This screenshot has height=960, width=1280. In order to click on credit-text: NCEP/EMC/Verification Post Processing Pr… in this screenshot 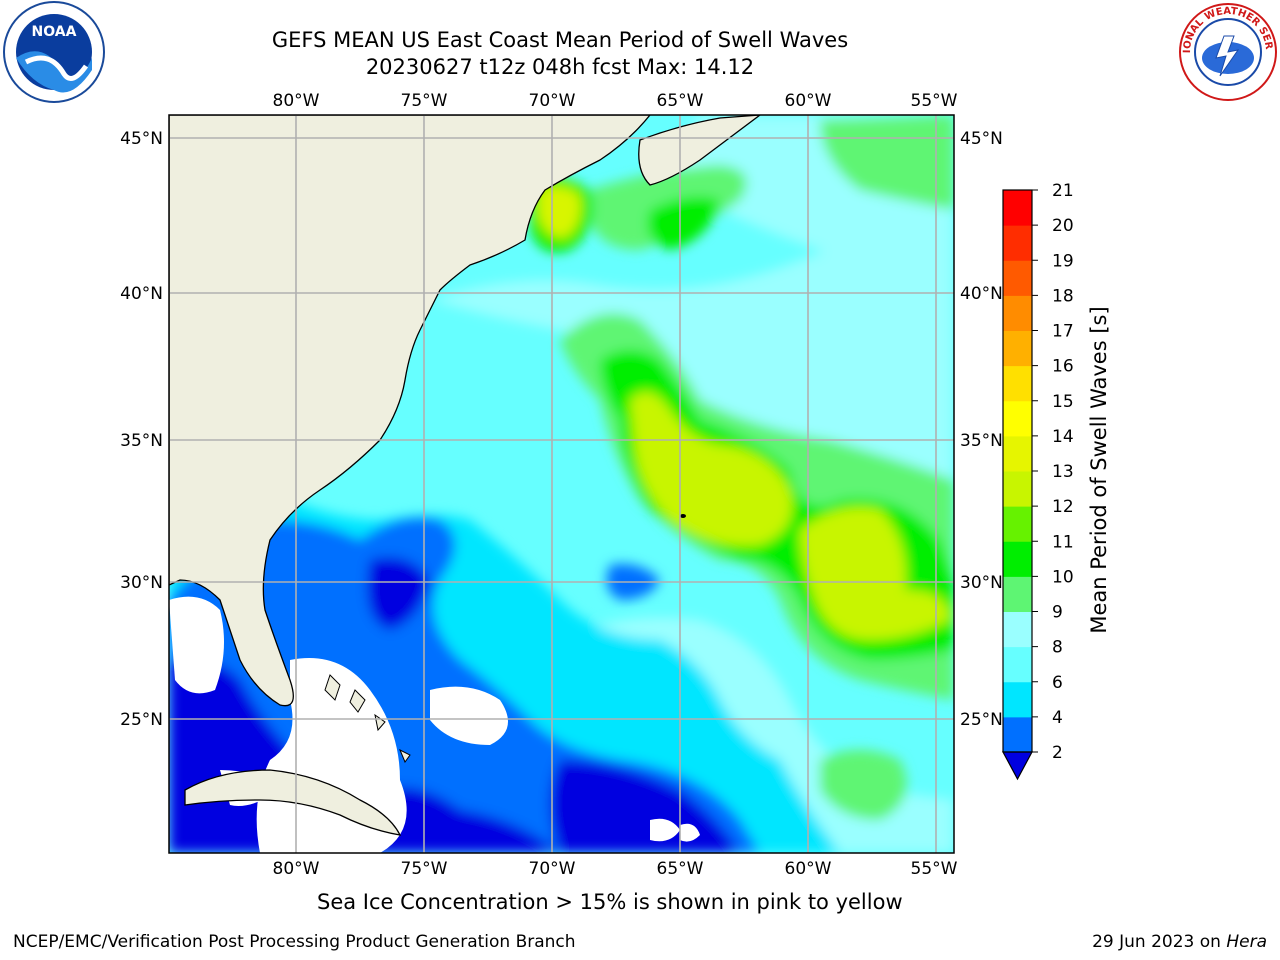, I will do `click(294, 942)`.